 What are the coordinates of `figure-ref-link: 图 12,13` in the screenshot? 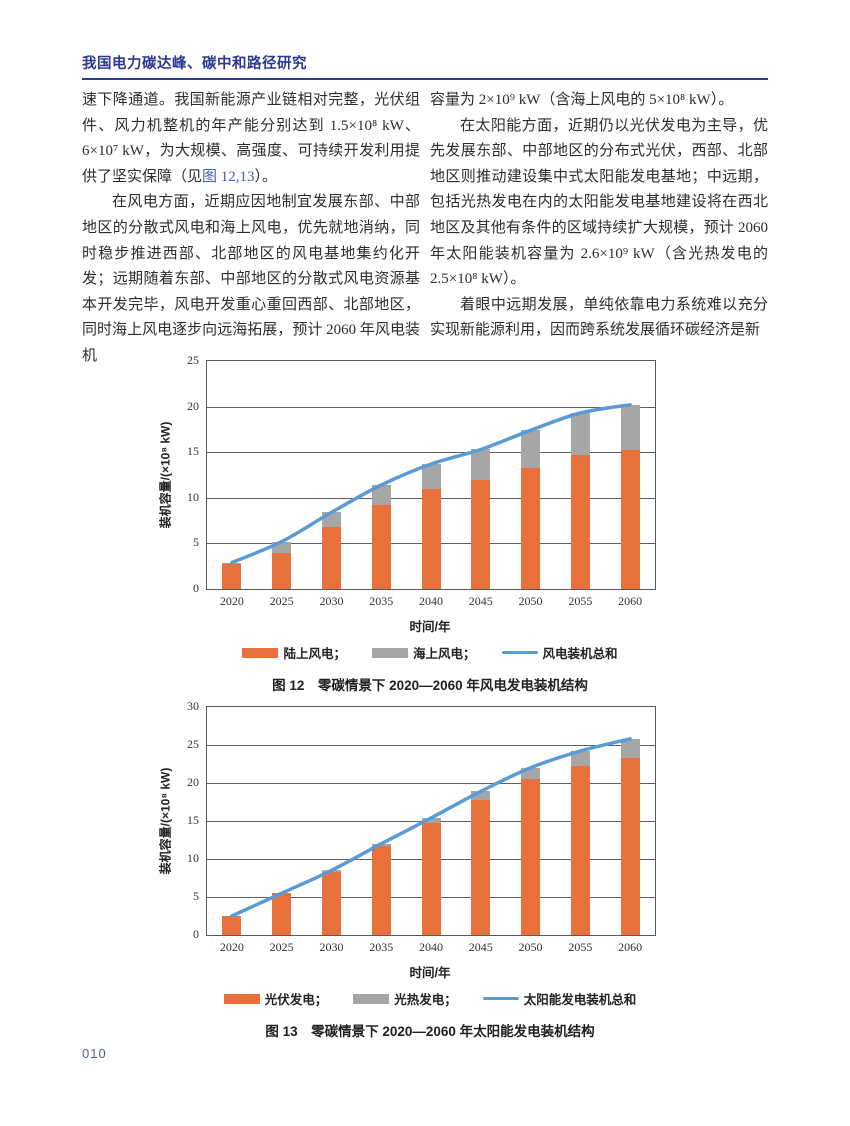 It's located at (228, 176).